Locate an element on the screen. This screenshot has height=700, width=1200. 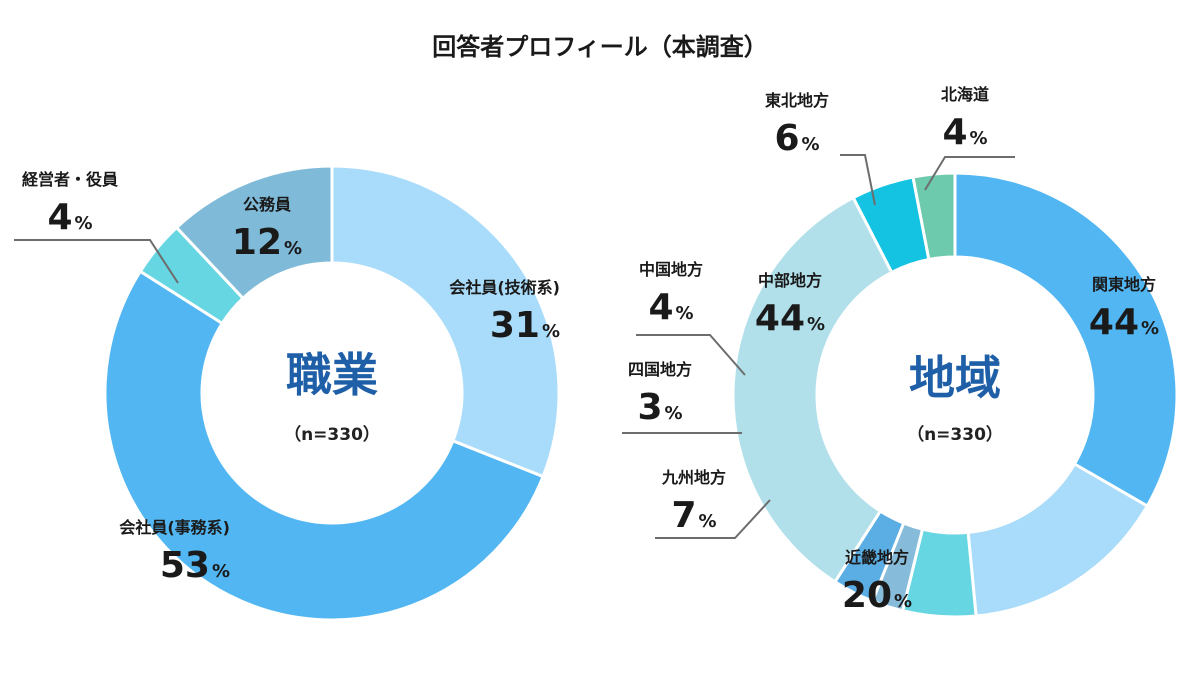
slice-category-label: 会社員(事務系) is located at coordinates (174, 527).